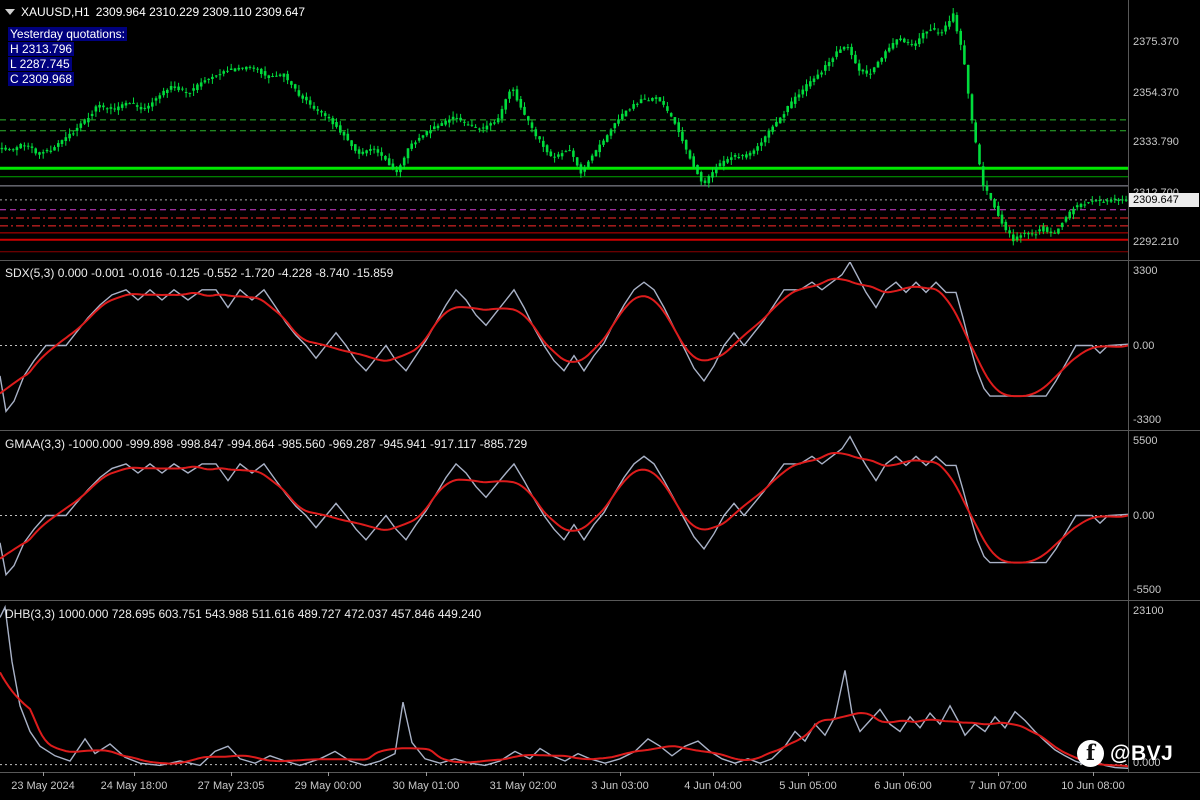  Describe the element at coordinates (200, 12) in the screenshot. I see `ohlc-values: 2309.964 2310.229 2309.110 2309.647` at that location.